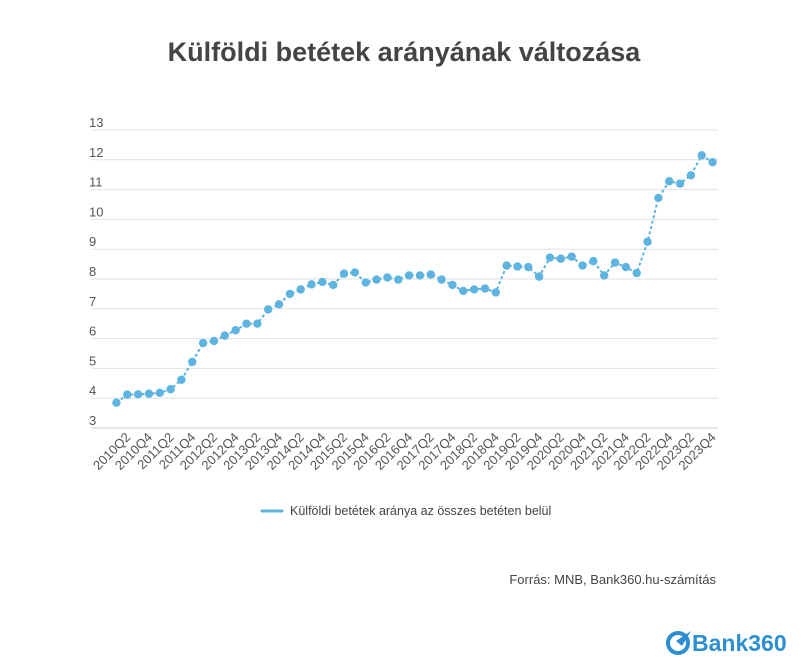 The height and width of the screenshot is (671, 809). Describe the element at coordinates (612, 579) in the screenshot. I see `source-note: Forrás: MNB, Bank360.hu-számítás` at that location.